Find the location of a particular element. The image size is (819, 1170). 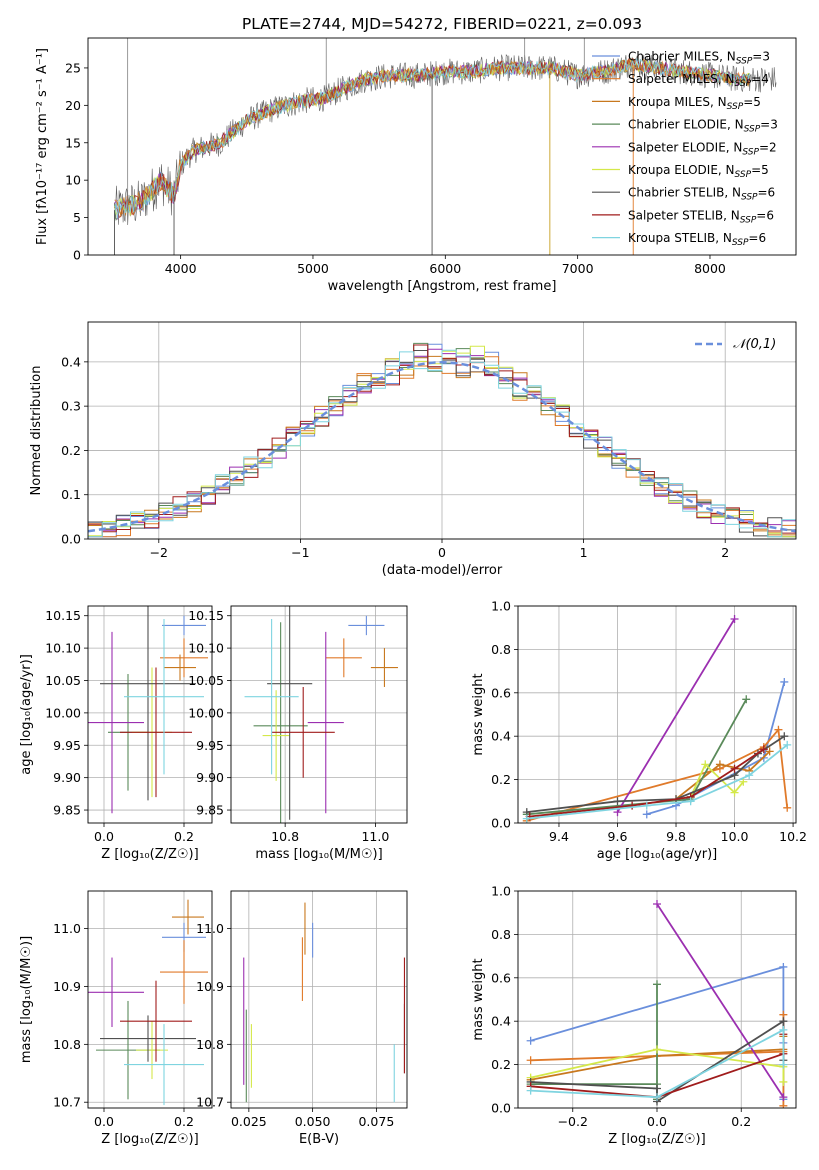

residuals-xtick-label: −1 is located at coordinates (300, 552).